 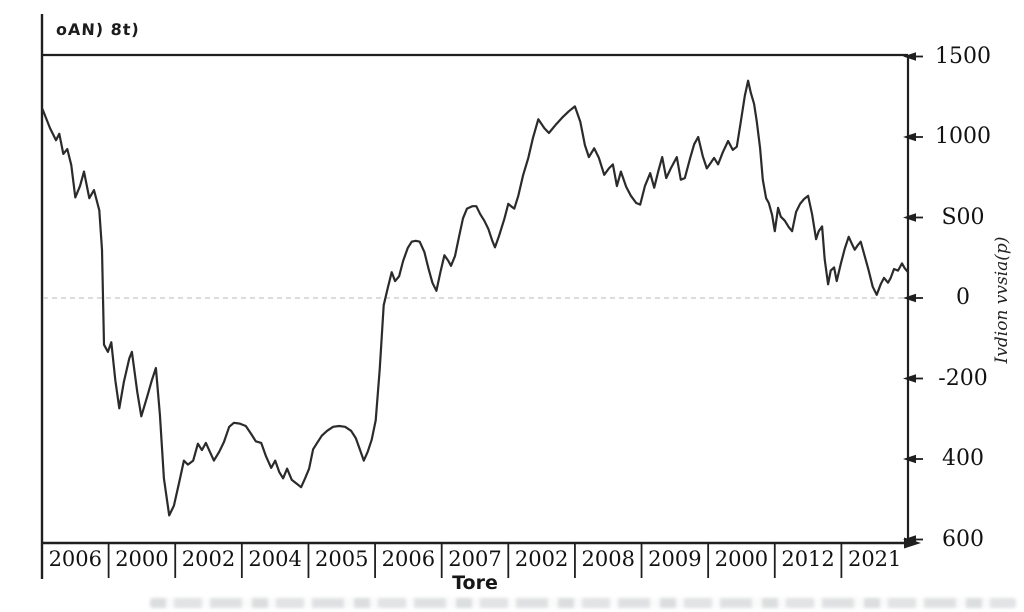 What do you see at coordinates (963, 136) in the screenshot?
I see `y-tick-label: 1000` at bounding box center [963, 136].